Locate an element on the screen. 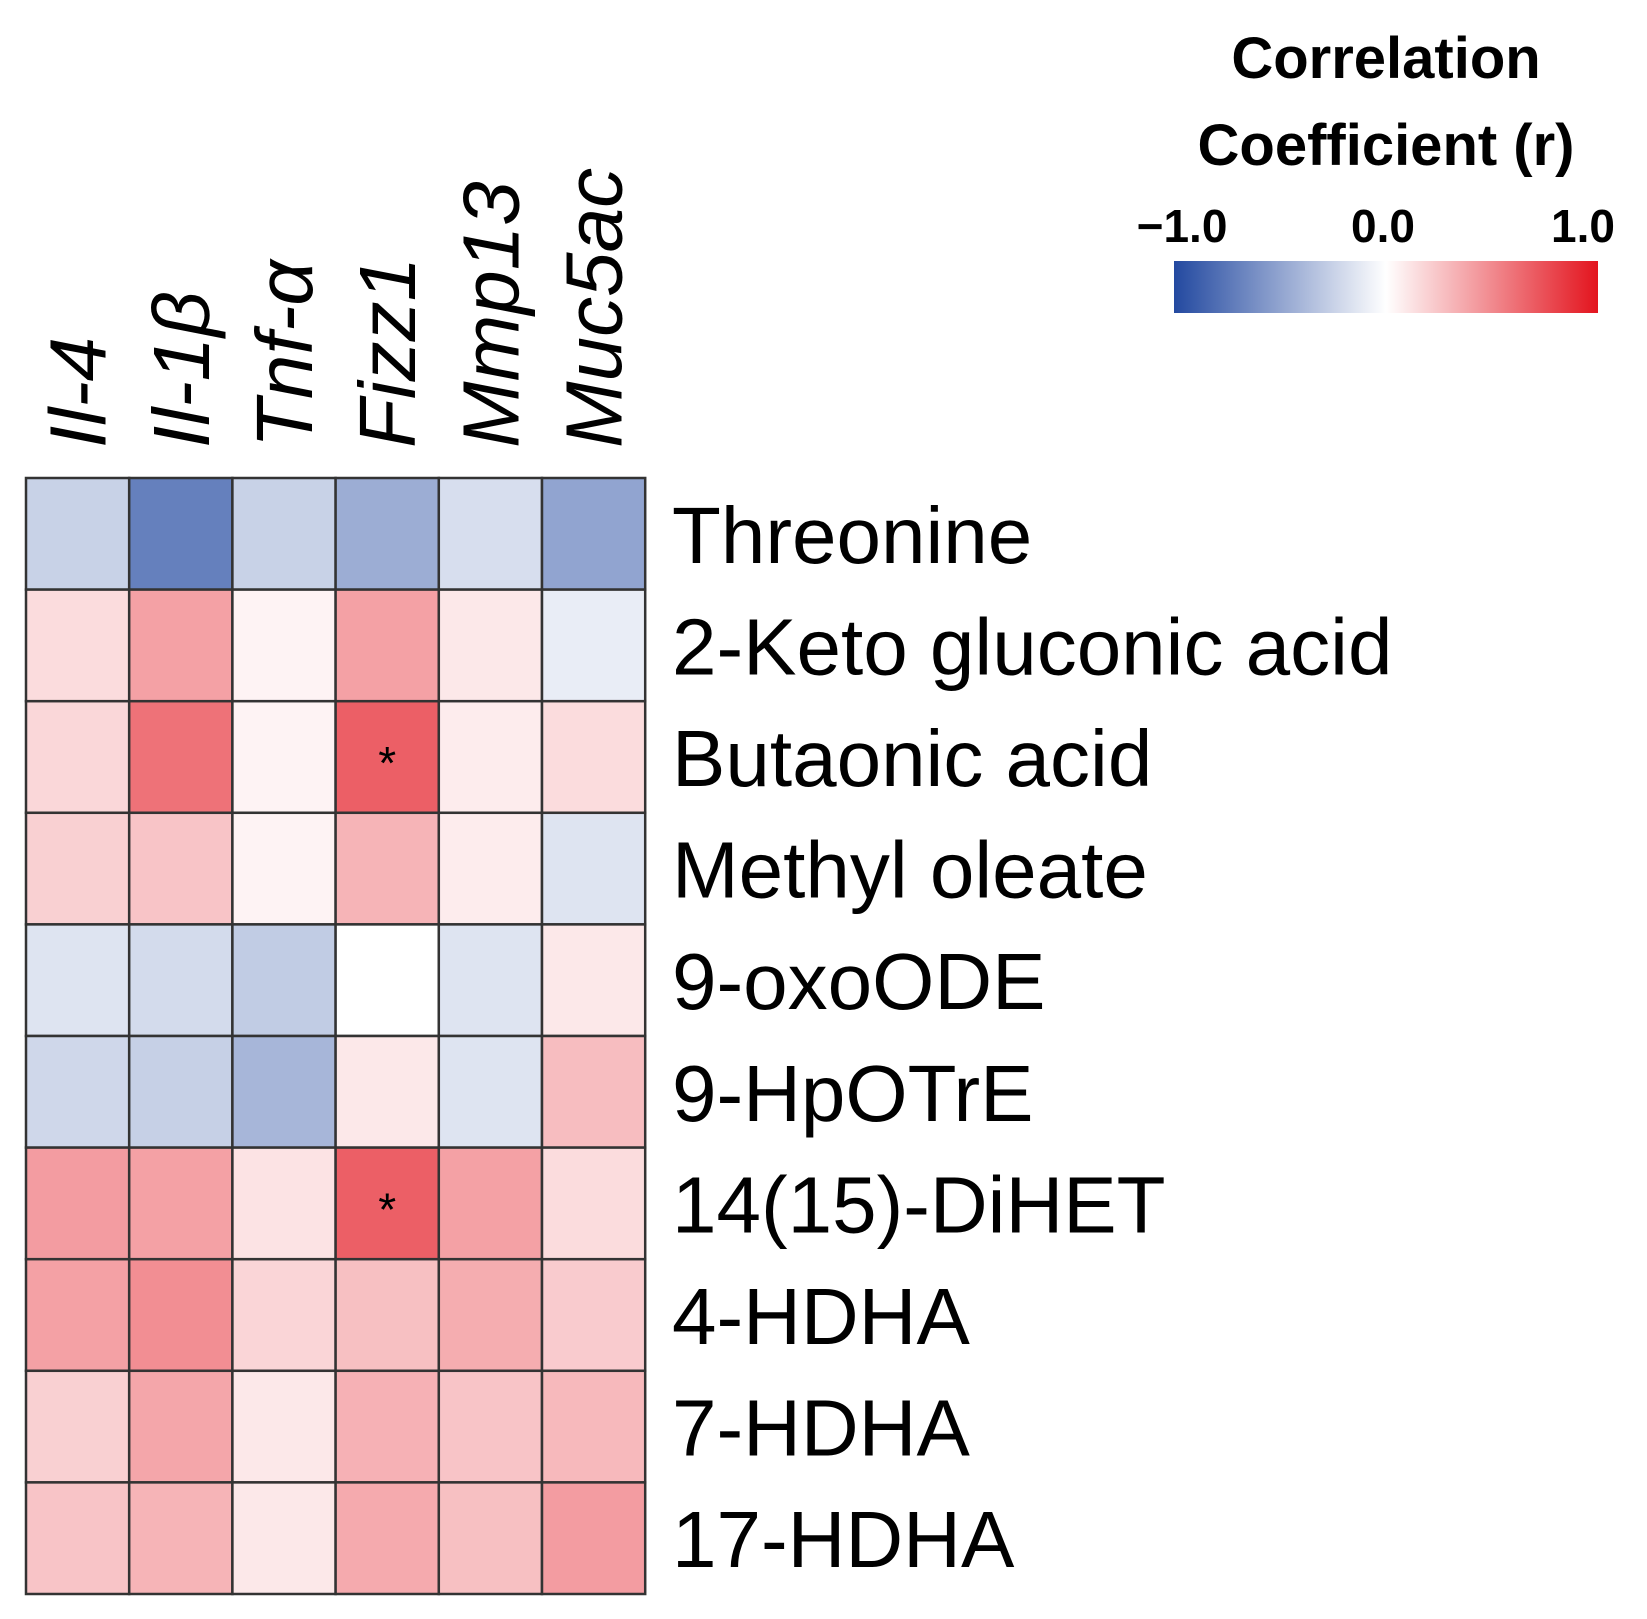 The width and height of the screenshot is (1647, 1619). legend-tick-mid: 0.0 is located at coordinates (1383, 226).